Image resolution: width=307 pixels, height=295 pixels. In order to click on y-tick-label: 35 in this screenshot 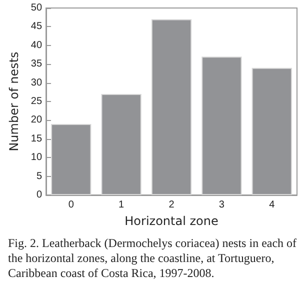, I will do `click(36, 64)`.